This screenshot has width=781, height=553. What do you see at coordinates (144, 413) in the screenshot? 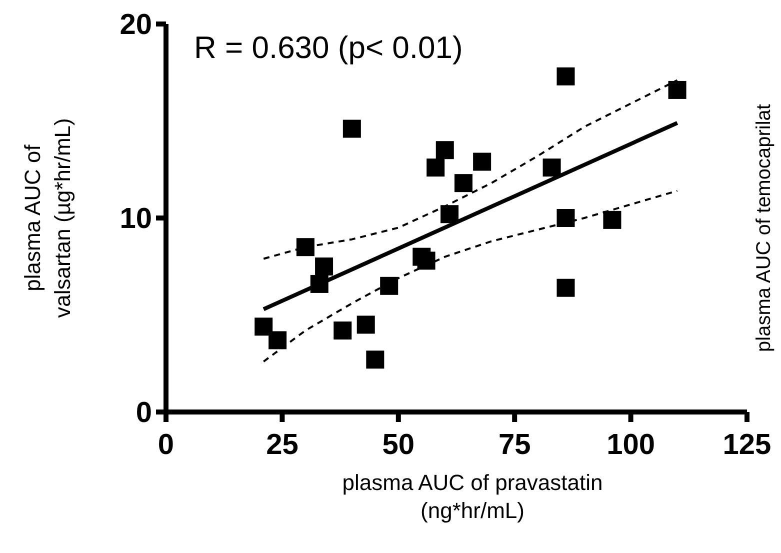
I see `y-tick-label: 0` at bounding box center [144, 413].